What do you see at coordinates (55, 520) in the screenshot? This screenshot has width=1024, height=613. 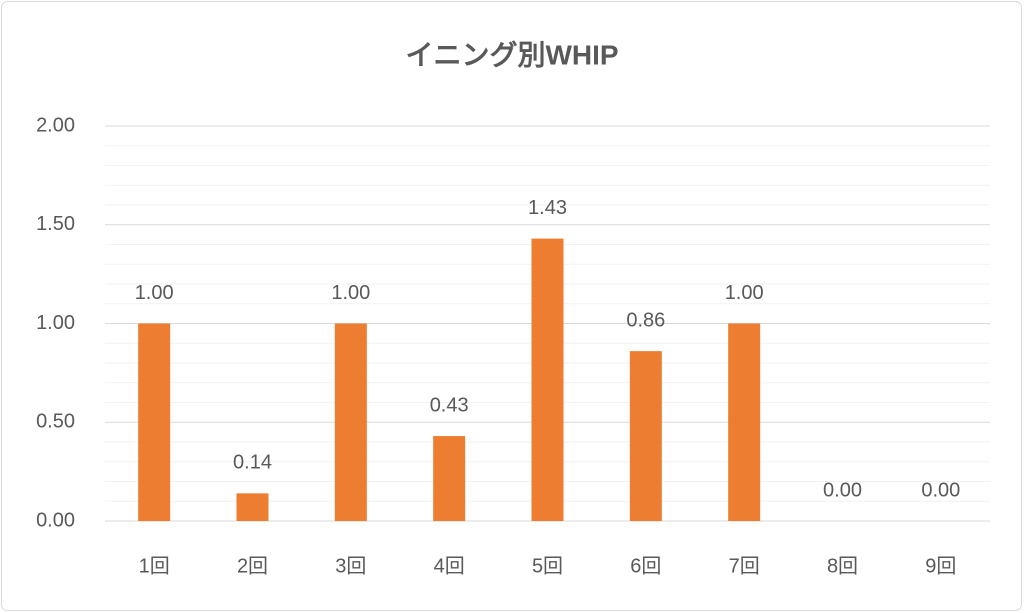 I see `y-tick-label: 0.00` at bounding box center [55, 520].